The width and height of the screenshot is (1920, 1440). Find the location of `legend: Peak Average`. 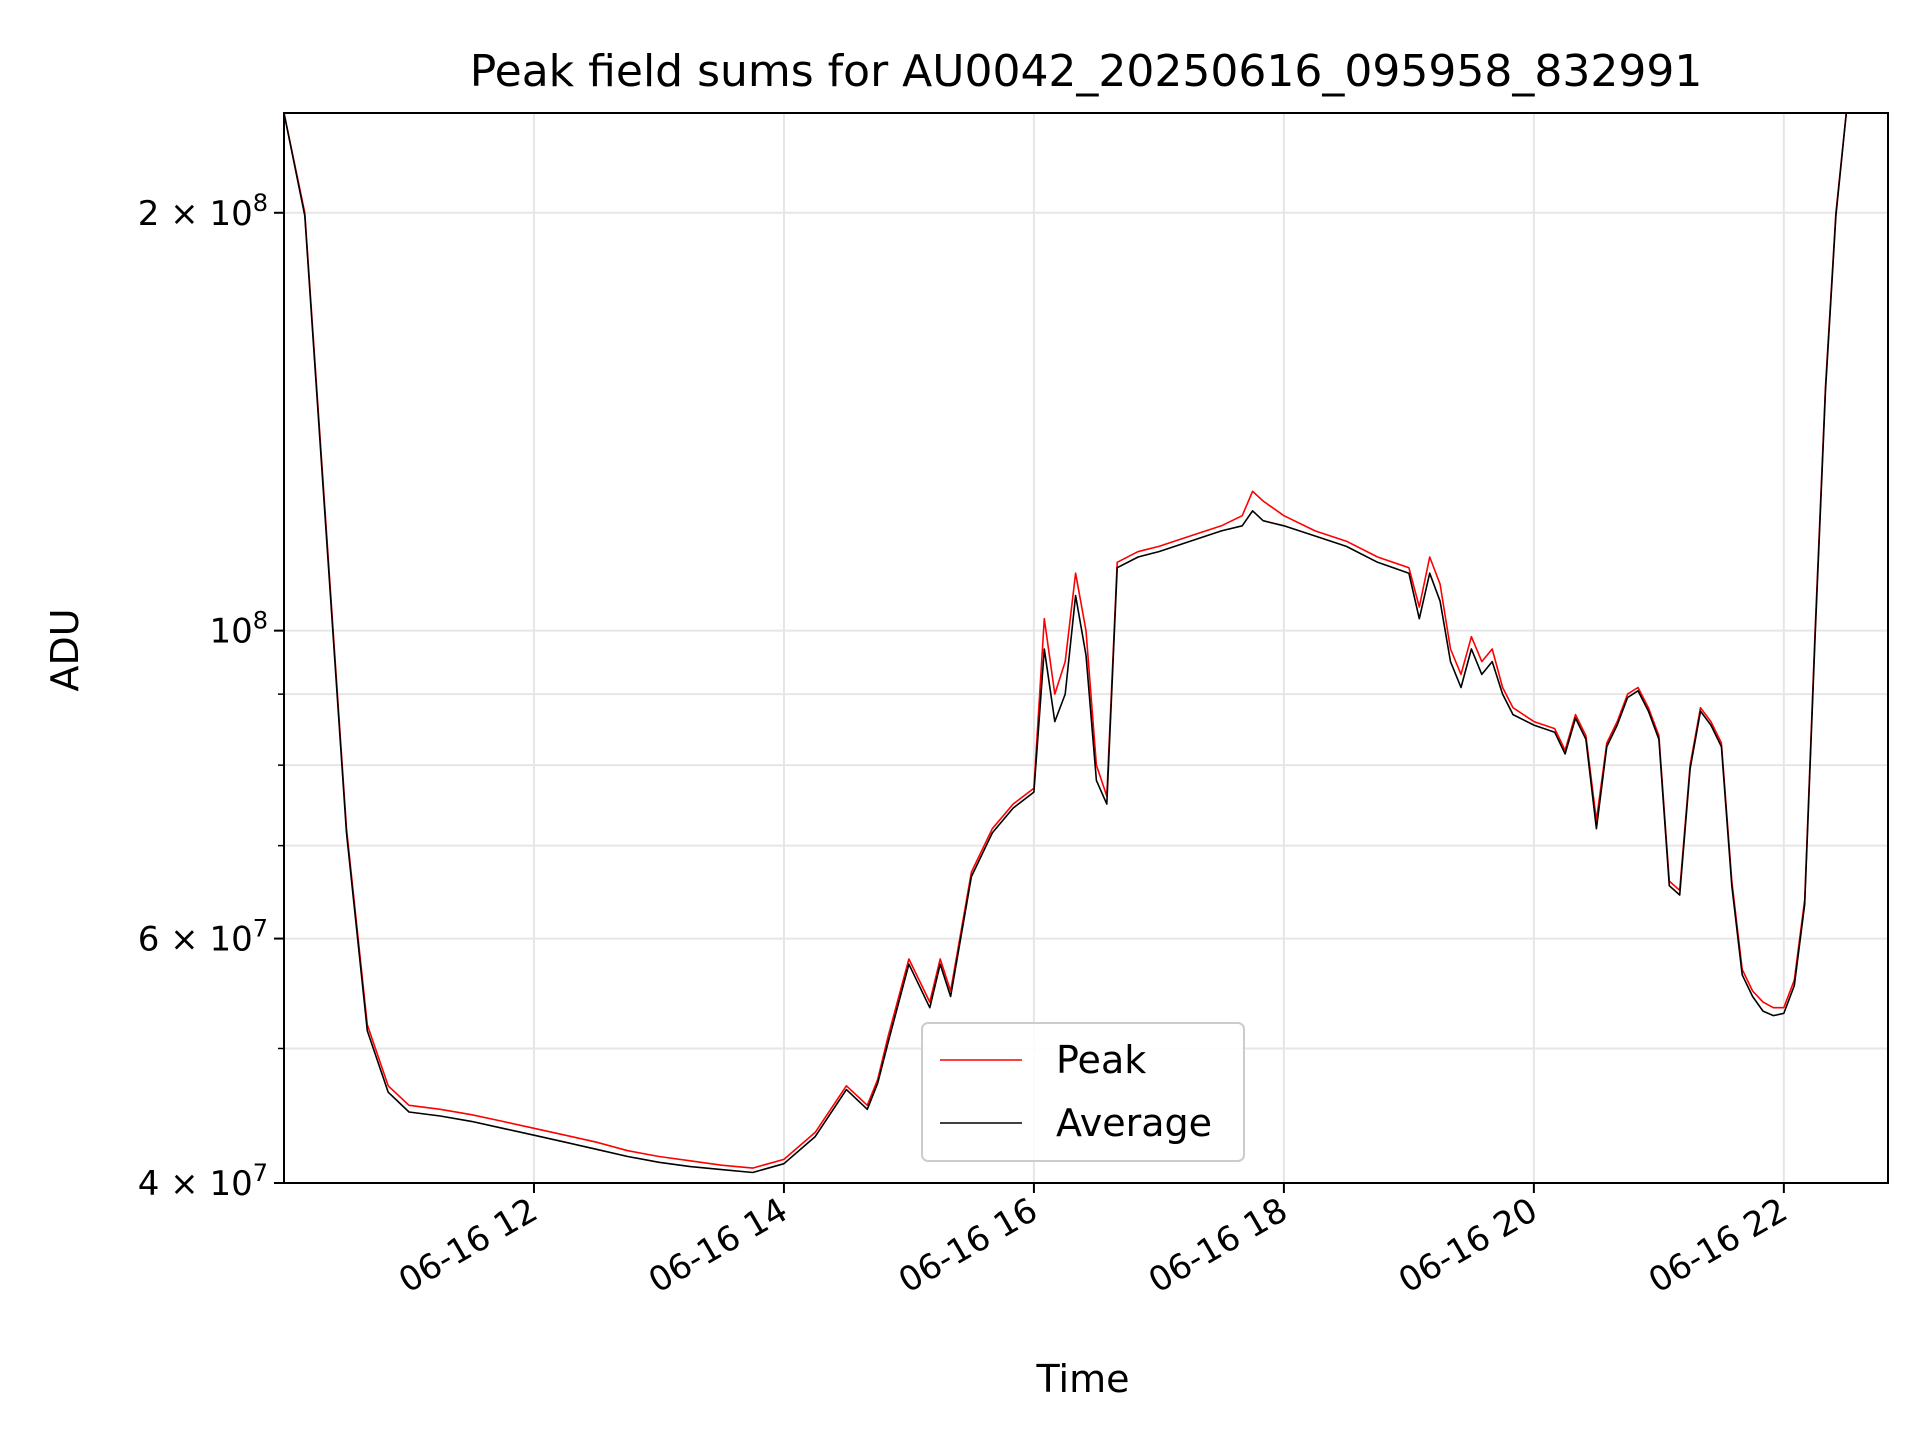

legend: Peak Average is located at coordinates (1083, 1092).